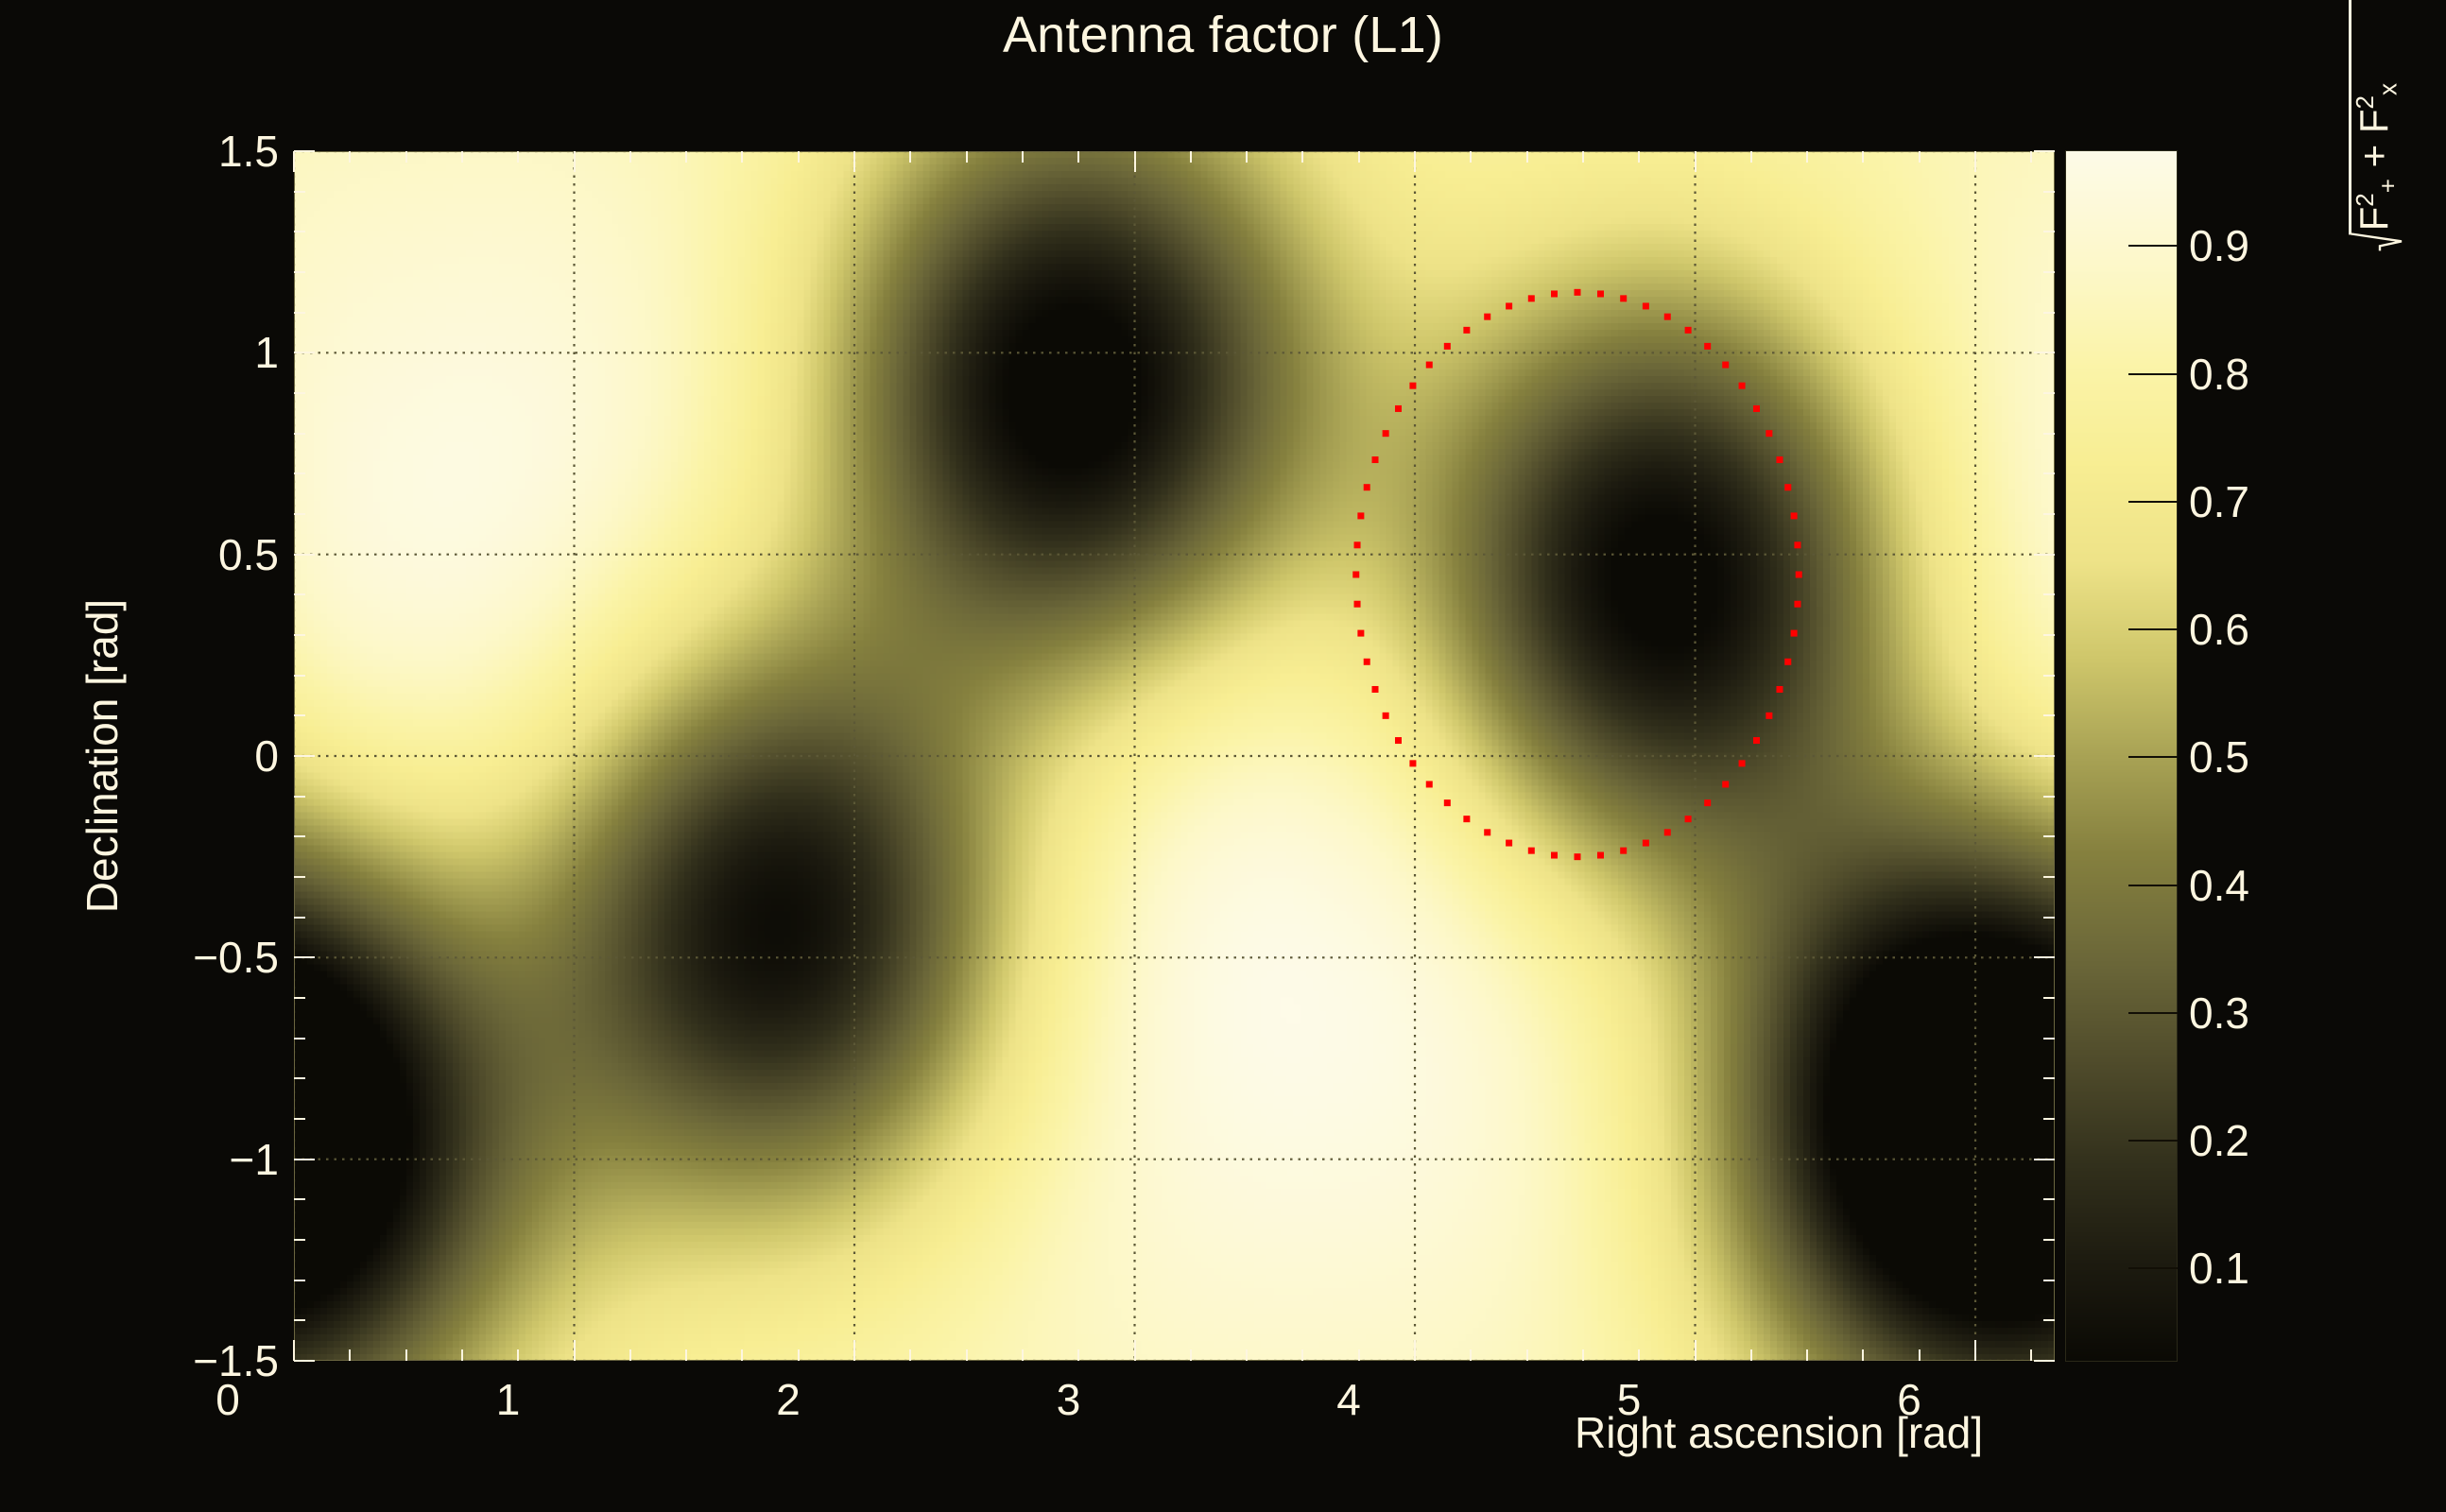 The image size is (2446, 1512). I want to click on y-tick-label-3: 0, so click(266, 756).